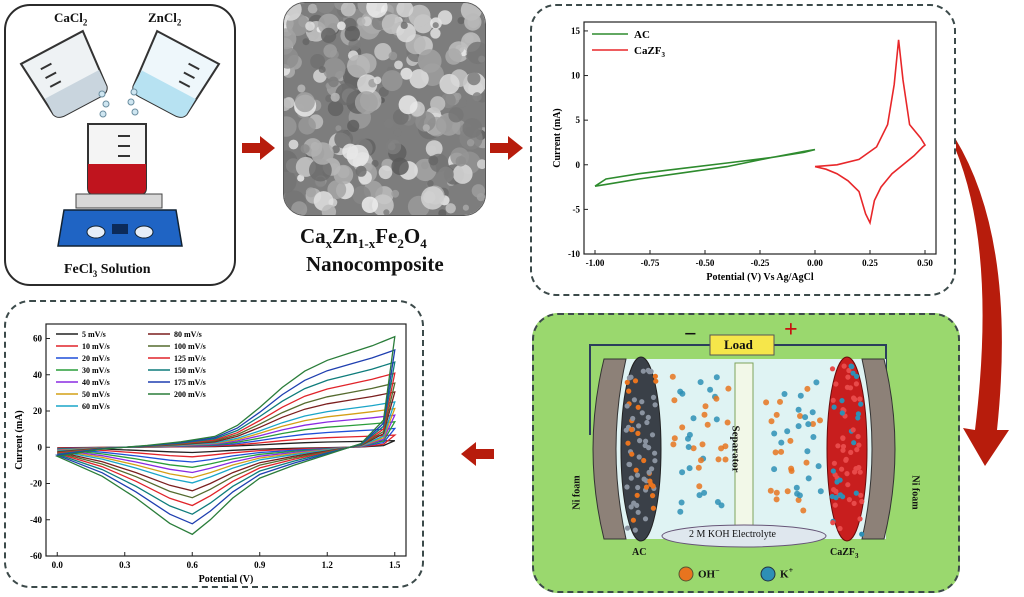 Image resolution: width=1024 pixels, height=597 pixels. Describe the element at coordinates (190, 382) in the screenshot. I see `legend-label: 175 mV/s` at that location.